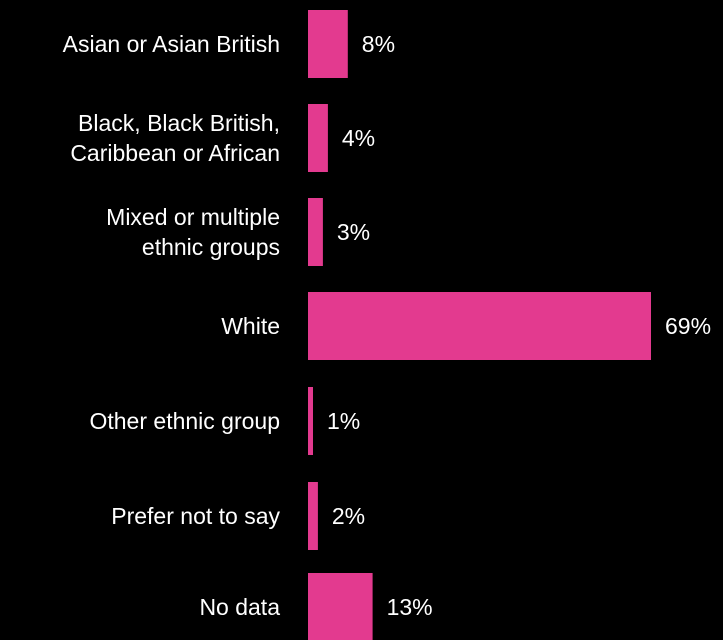  What do you see at coordinates (348, 516) in the screenshot?
I see `value-label-5: 2%` at bounding box center [348, 516].